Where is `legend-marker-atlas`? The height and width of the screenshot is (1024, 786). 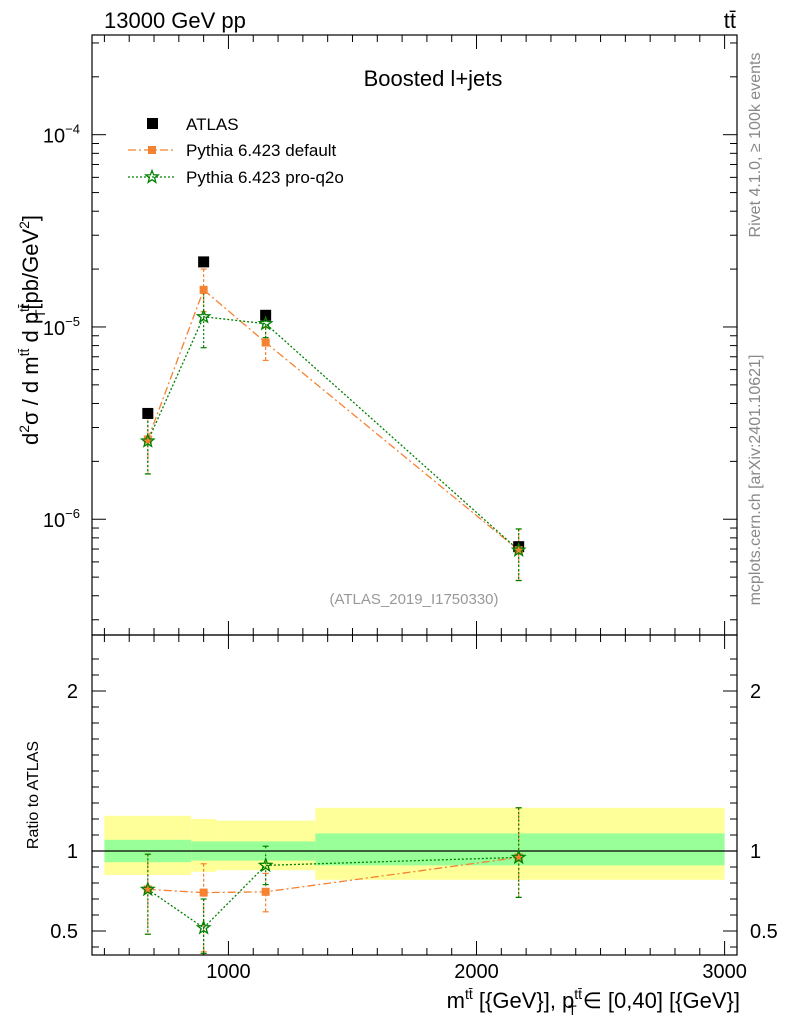 legend-marker-atlas is located at coordinates (152, 123).